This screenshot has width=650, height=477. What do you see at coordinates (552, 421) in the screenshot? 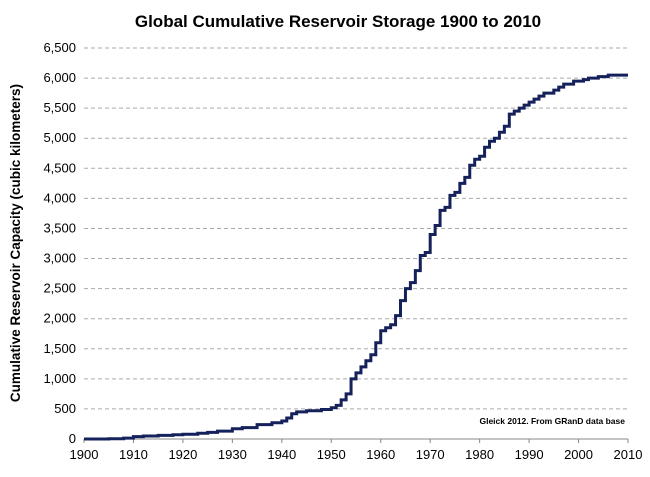
I see `source-annotation: Gleick 2012. From GRanD data base` at bounding box center [552, 421].